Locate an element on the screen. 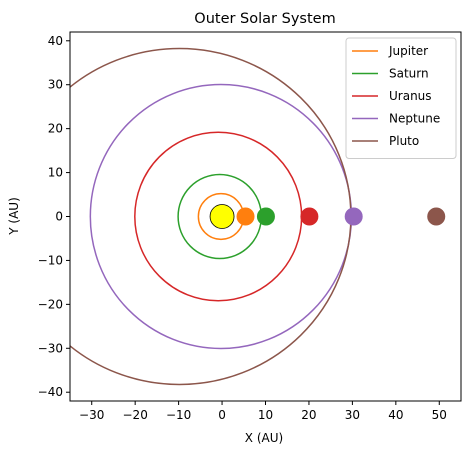 The image size is (471, 455). y-tick-label: 20 is located at coordinates (55, 129).